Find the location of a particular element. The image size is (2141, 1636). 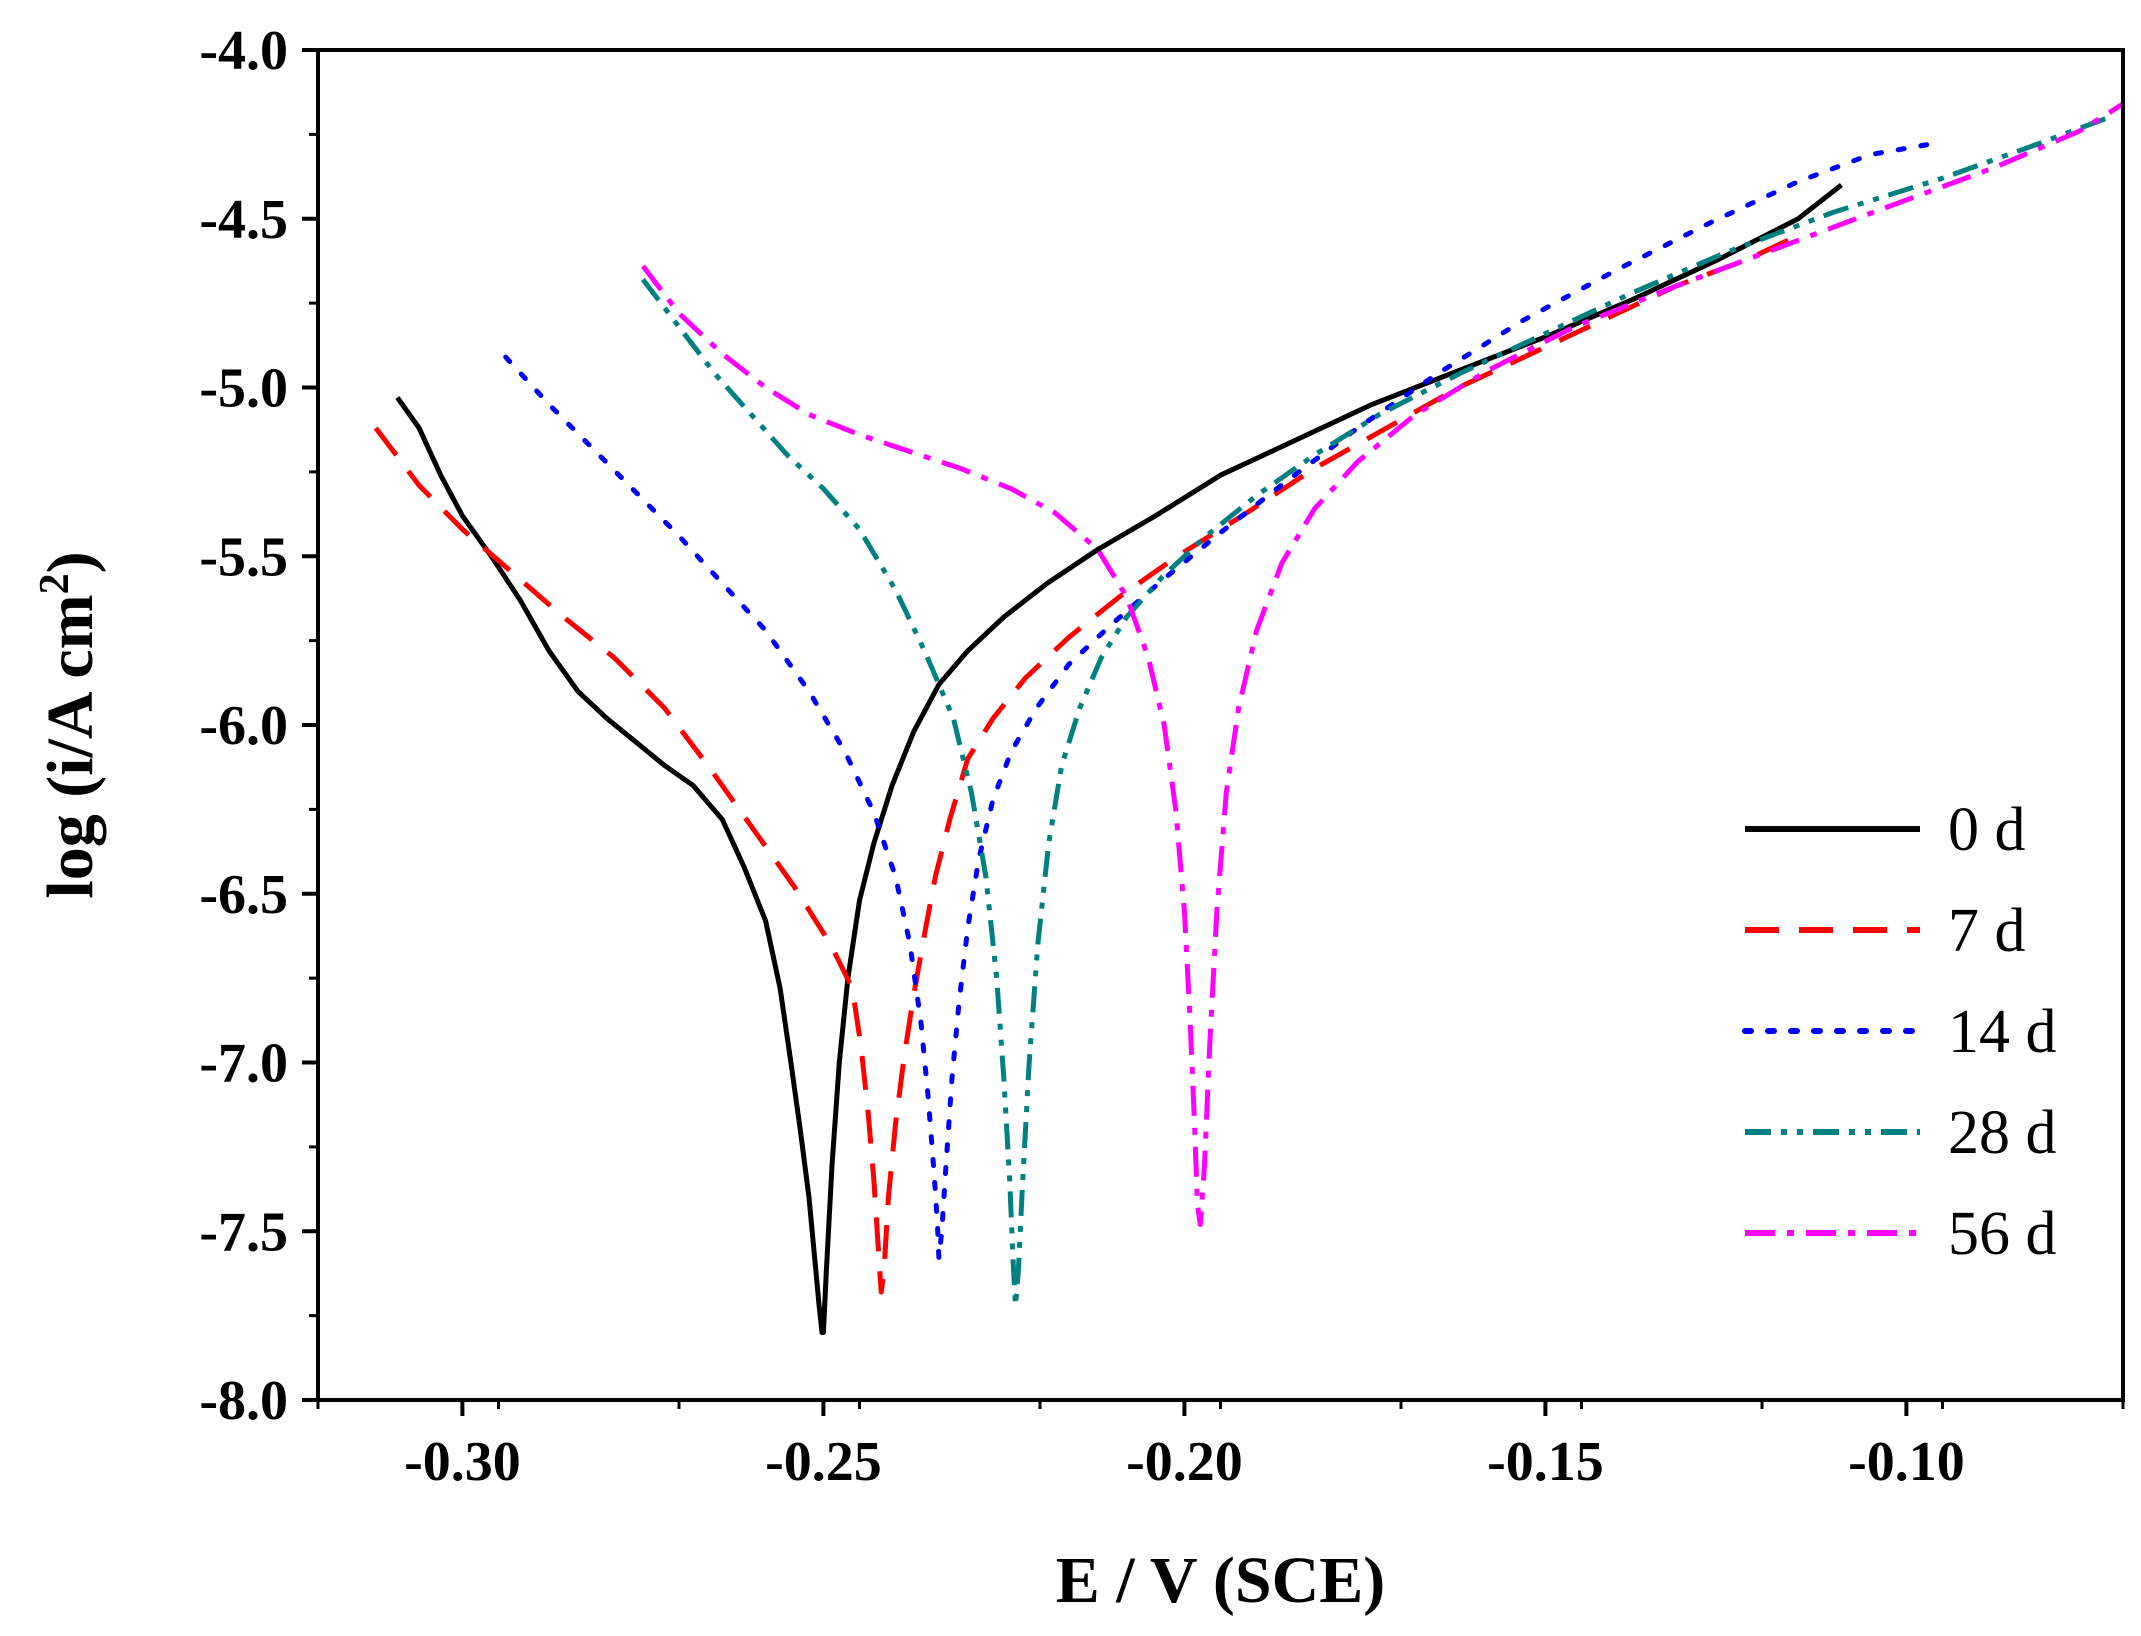

y-axis-title-main: log (i/A cm is located at coordinates (70, 746).